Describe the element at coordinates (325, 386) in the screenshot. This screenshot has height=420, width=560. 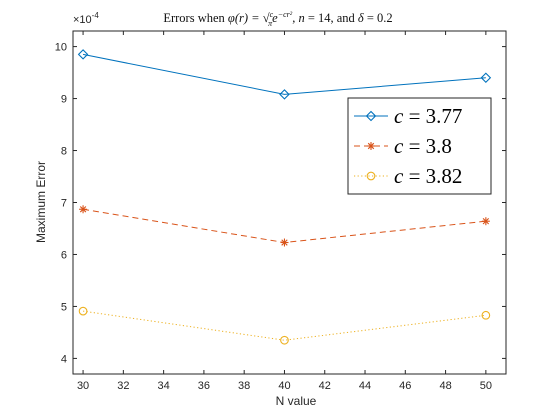
I see `x-tick-label-42: 42` at that location.